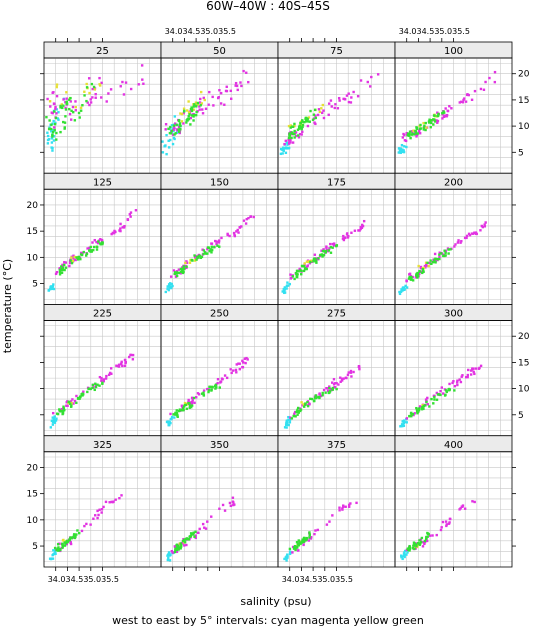 This screenshot has height=628, width=533. What do you see at coordinates (102, 182) in the screenshot?
I see `panel-label: 125` at bounding box center [102, 182].